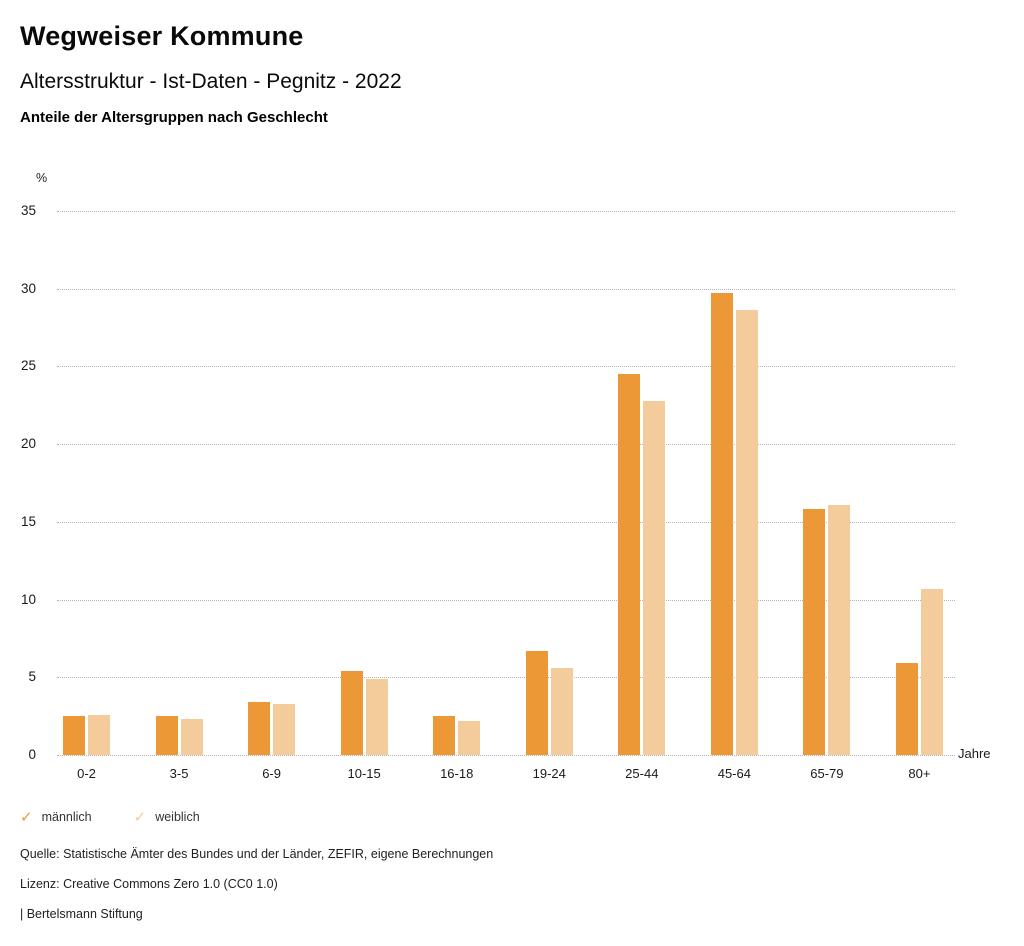  Describe the element at coordinates (734, 773) in the screenshot. I see `x-tick-45-64: 45-64` at that location.